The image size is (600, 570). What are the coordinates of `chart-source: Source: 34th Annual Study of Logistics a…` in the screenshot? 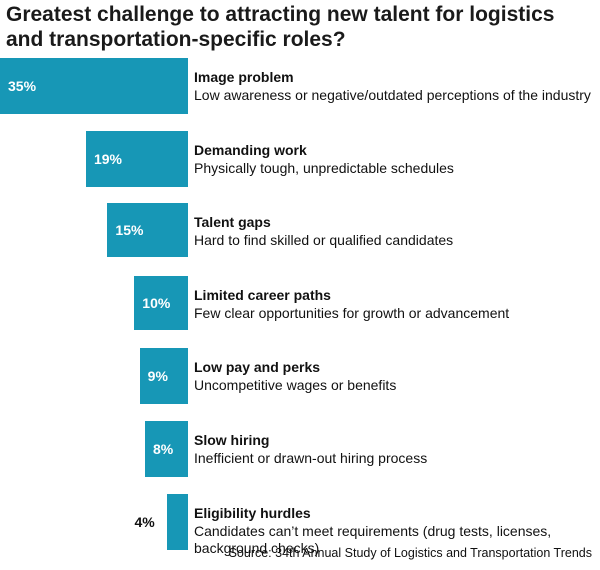 It's located at (410, 553).